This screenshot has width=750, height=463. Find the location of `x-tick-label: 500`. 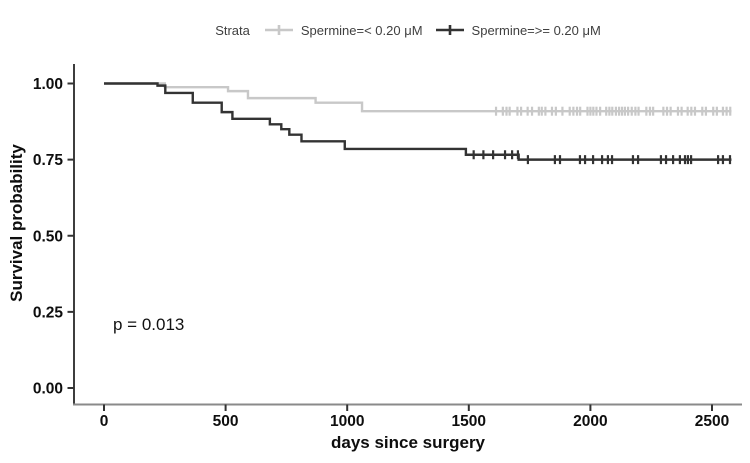

x-tick-label: 500 is located at coordinates (226, 421).